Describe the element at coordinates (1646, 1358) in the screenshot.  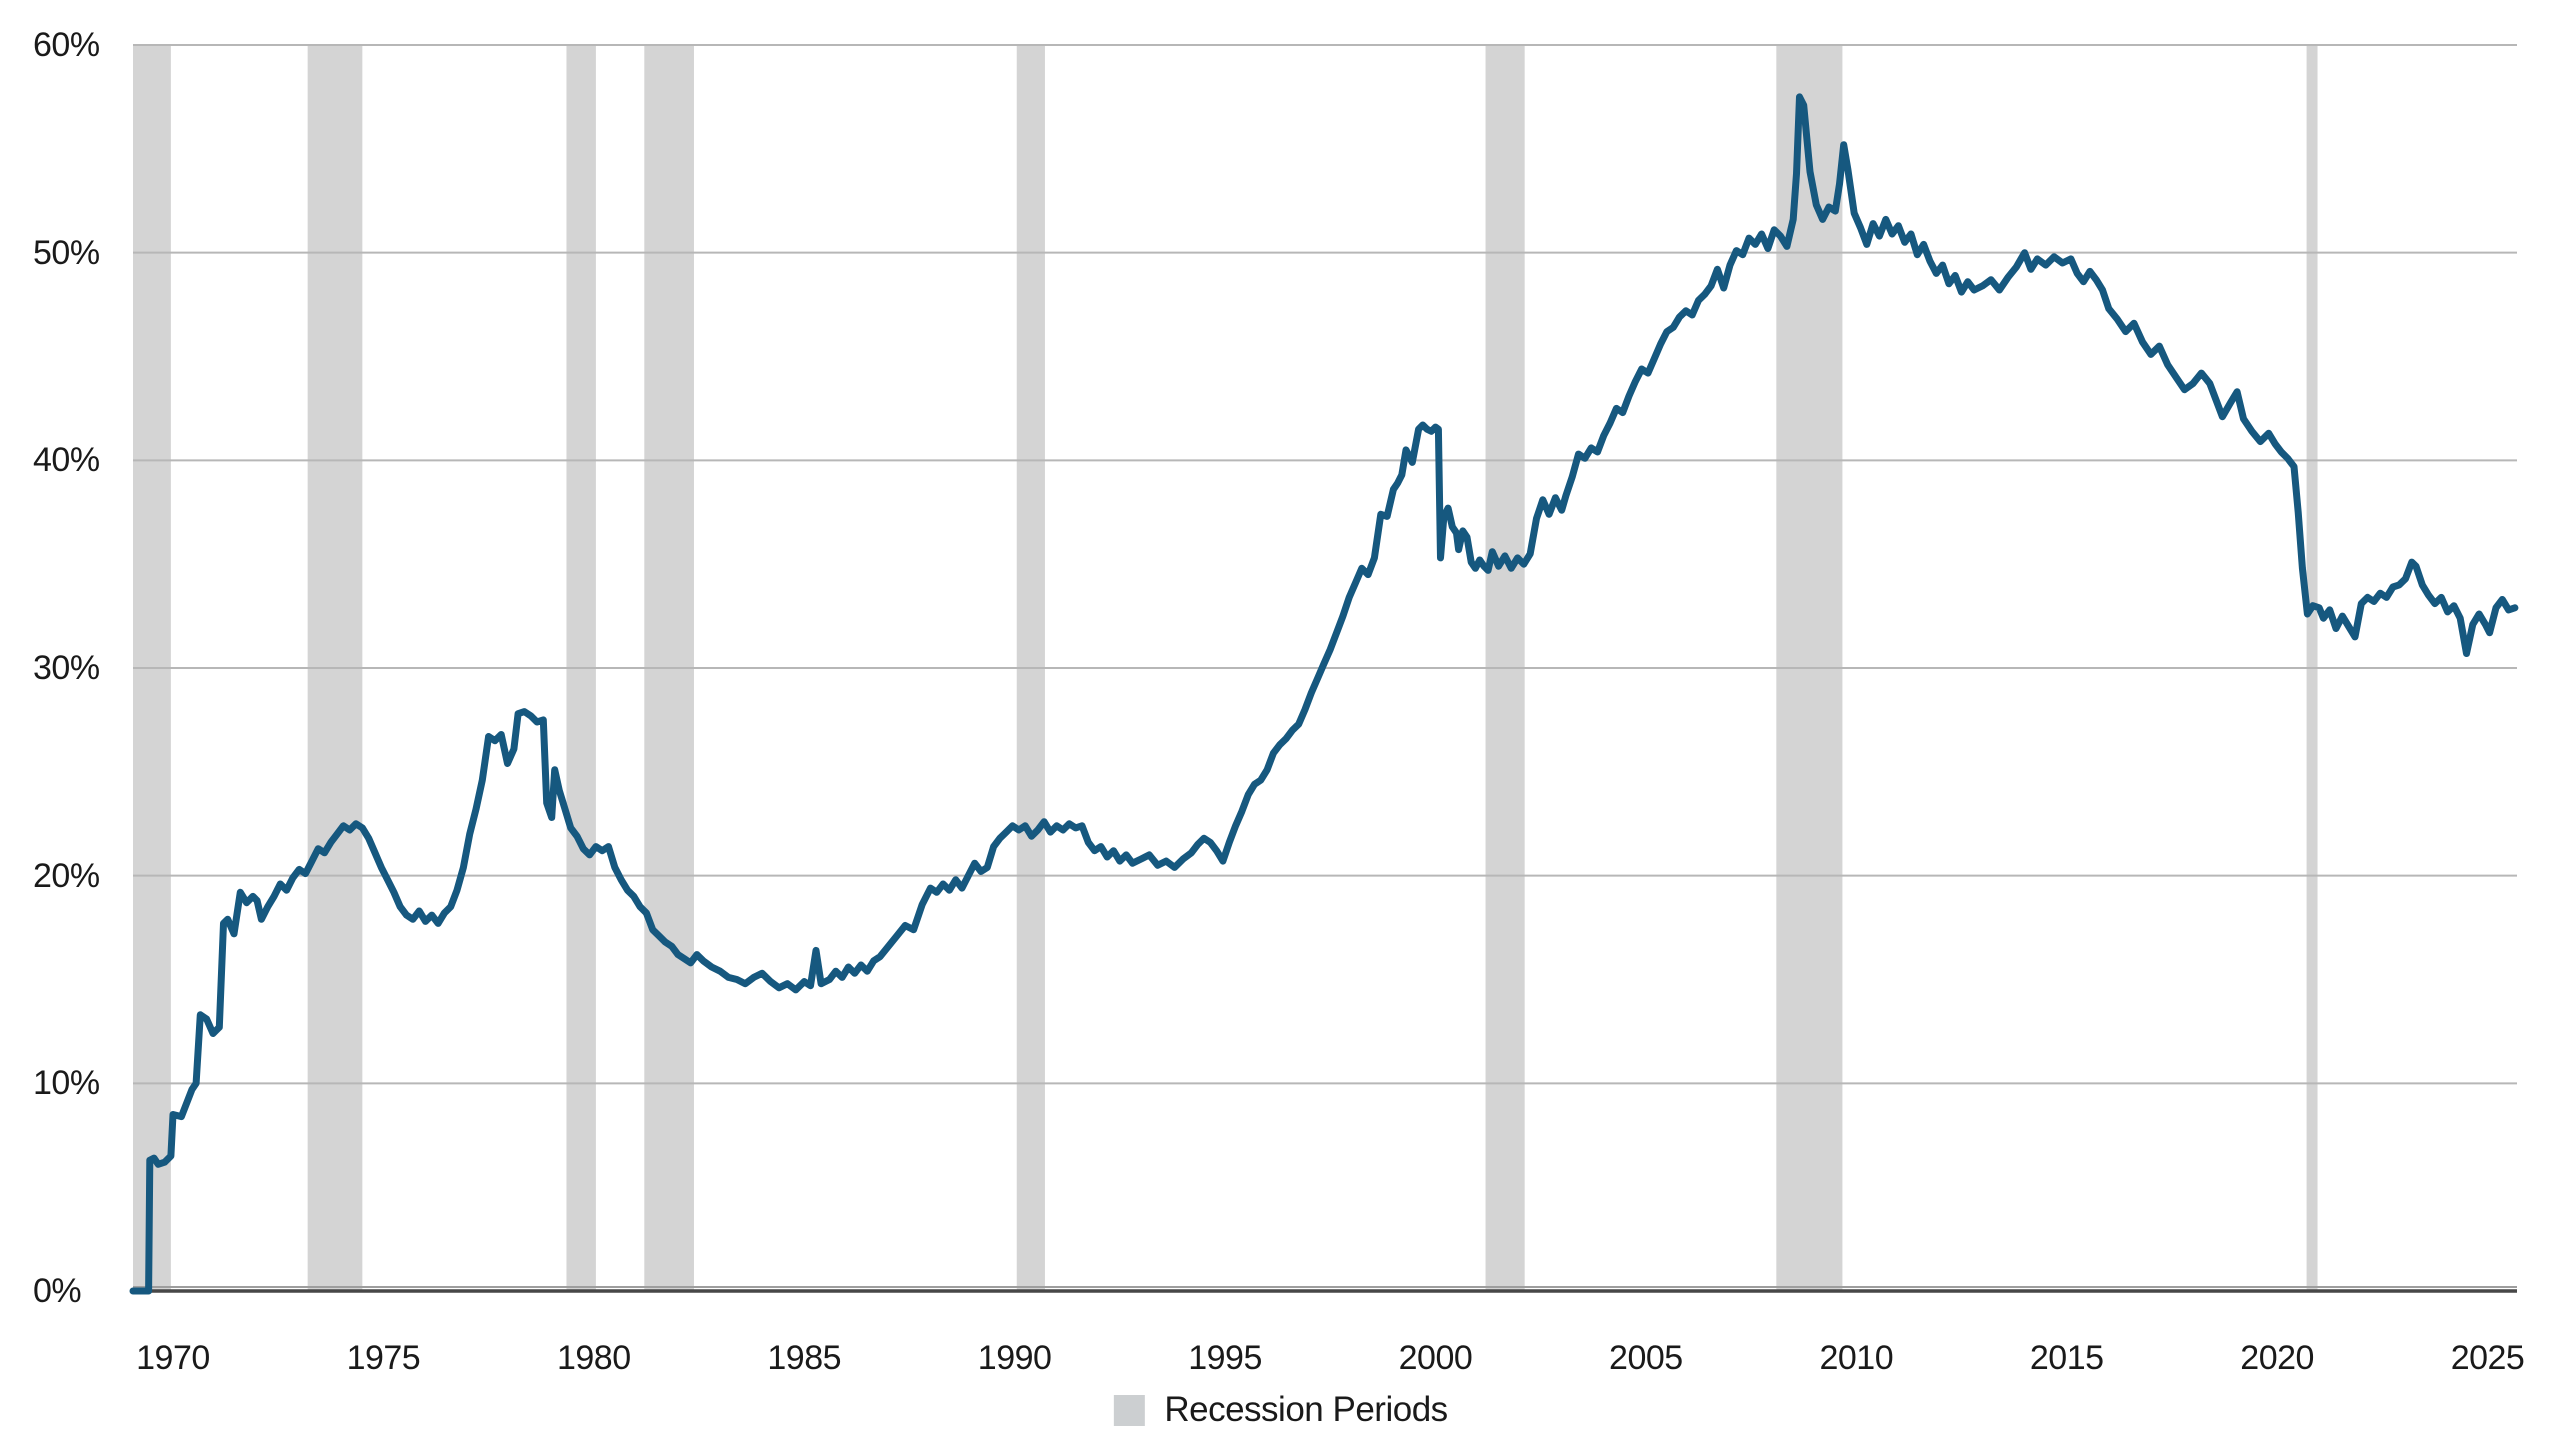
I see `x-axis-label: 2005` at that location.